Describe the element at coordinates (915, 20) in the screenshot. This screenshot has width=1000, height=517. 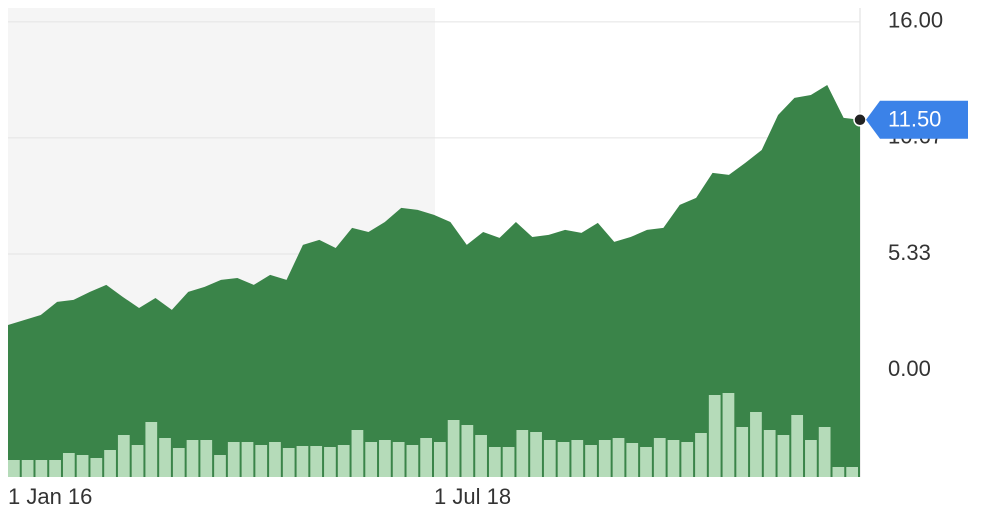
I see `y-tick-label: 16.00` at that location.